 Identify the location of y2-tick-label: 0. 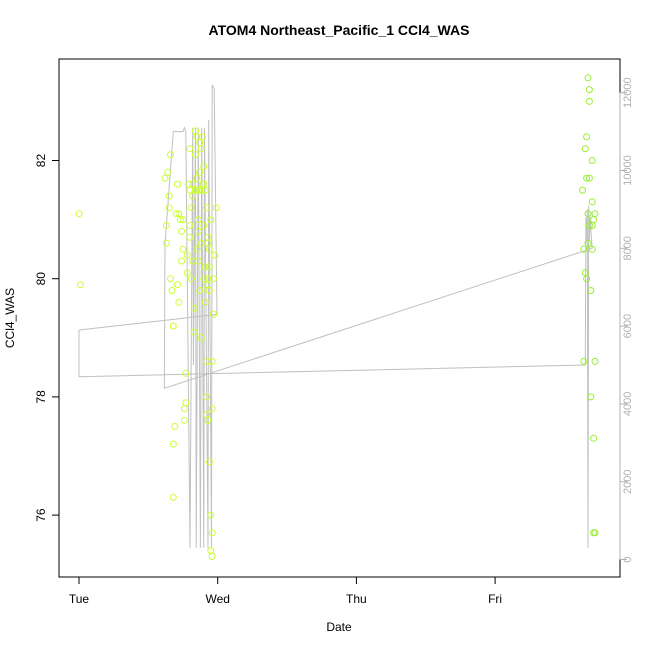
(628, 559).